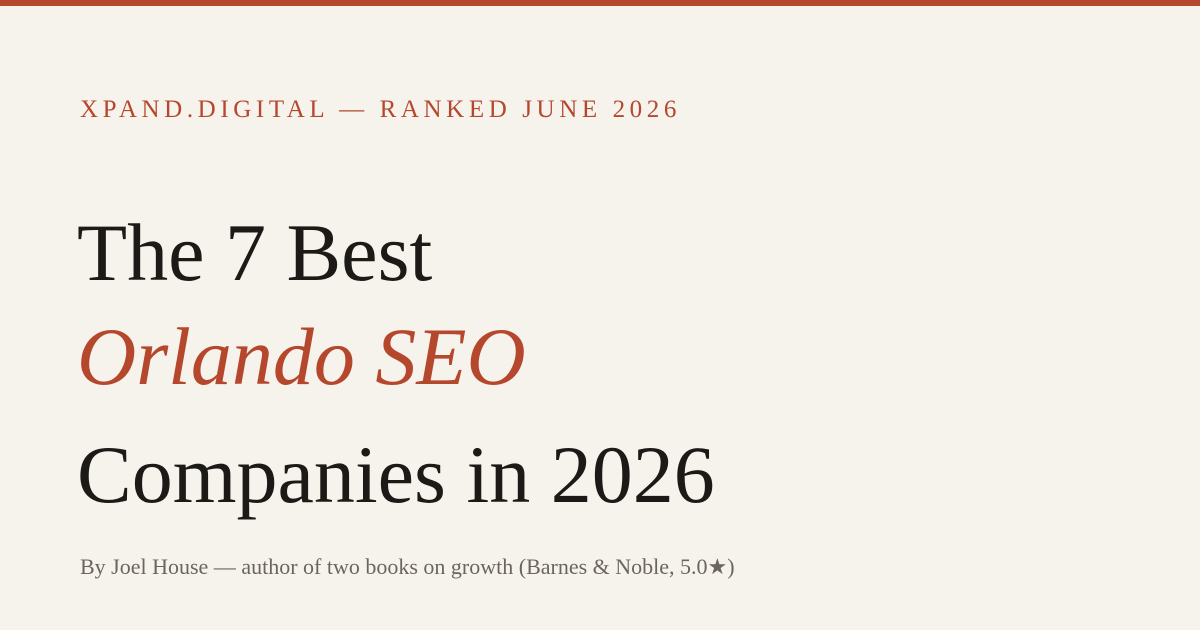 The width and height of the screenshot is (1200, 630). What do you see at coordinates (600, 3) in the screenshot?
I see `top-bar` at bounding box center [600, 3].